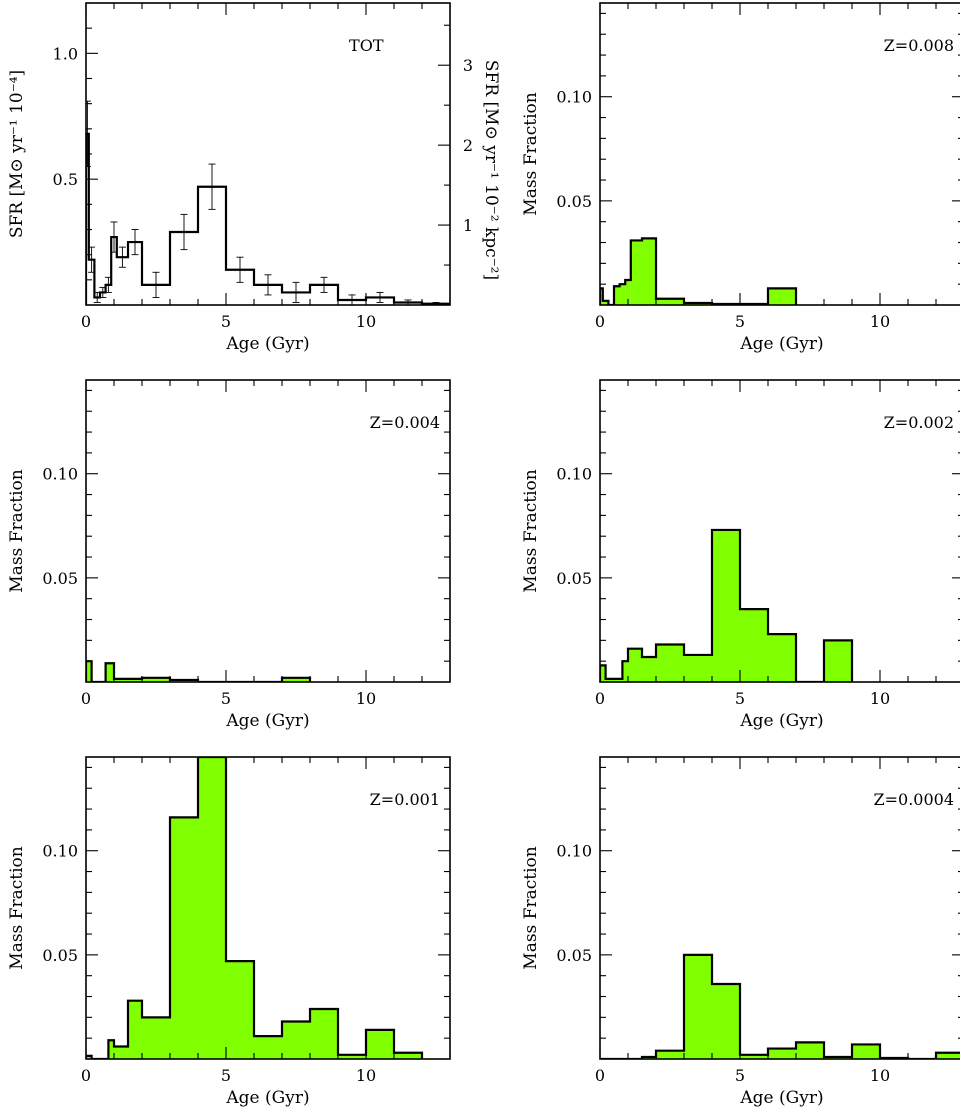 This screenshot has height=1118, width=960. Describe the element at coordinates (919, 45) in the screenshot. I see `panel-label: Z=0.008` at that location.